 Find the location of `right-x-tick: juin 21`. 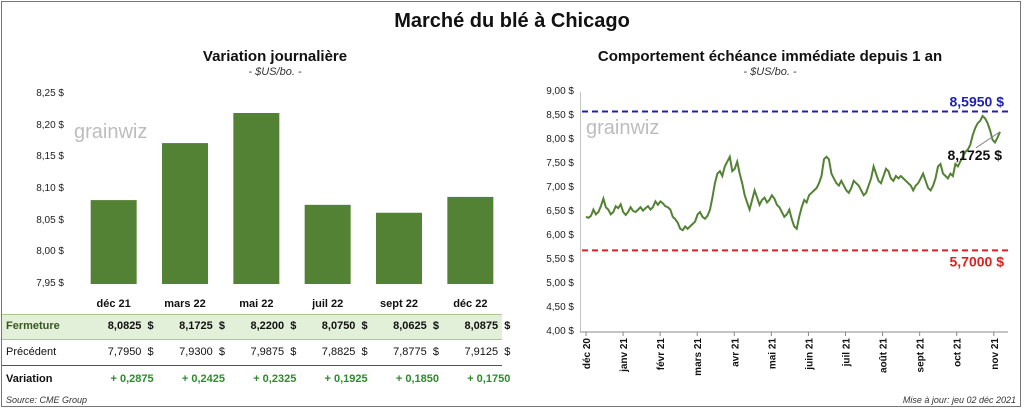

right-x-tick: juin 21 is located at coordinates (809, 354).